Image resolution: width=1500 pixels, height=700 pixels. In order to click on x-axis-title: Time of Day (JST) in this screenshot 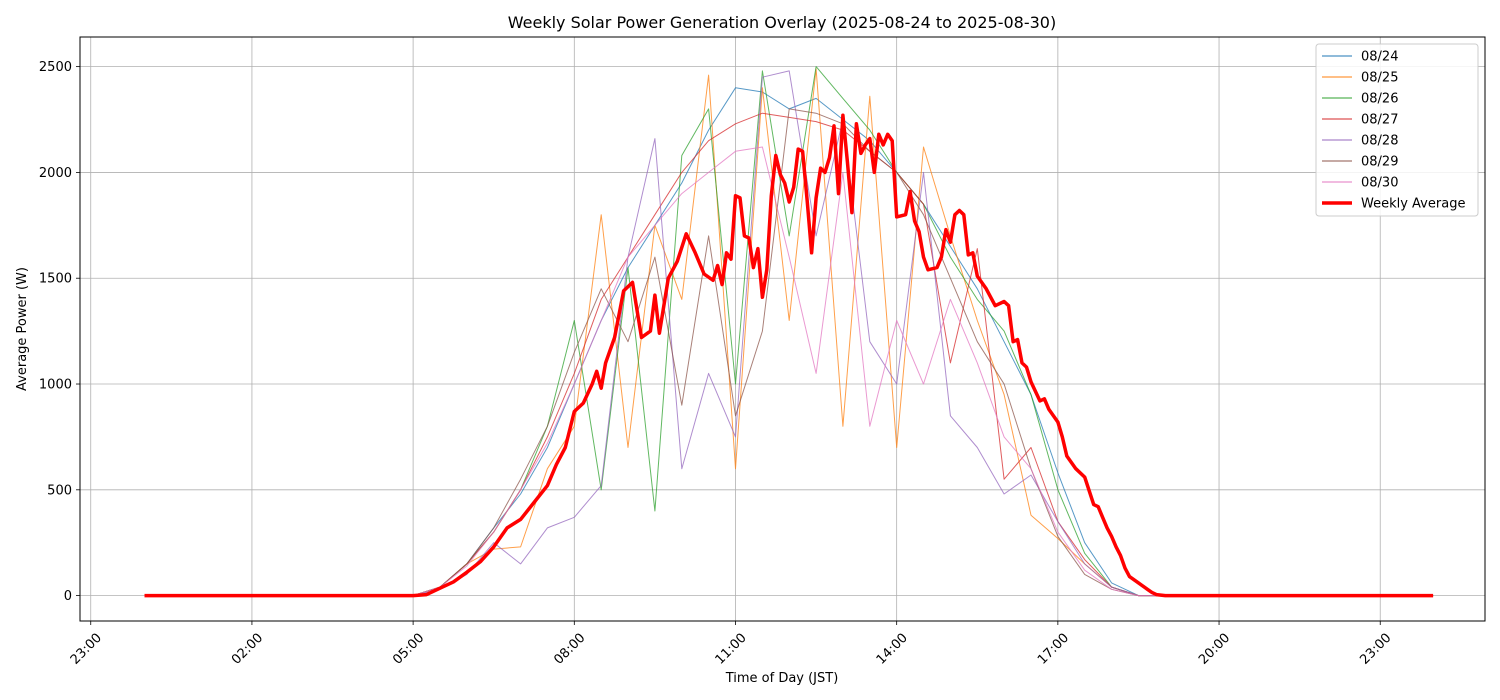, I will do `click(782, 678)`.